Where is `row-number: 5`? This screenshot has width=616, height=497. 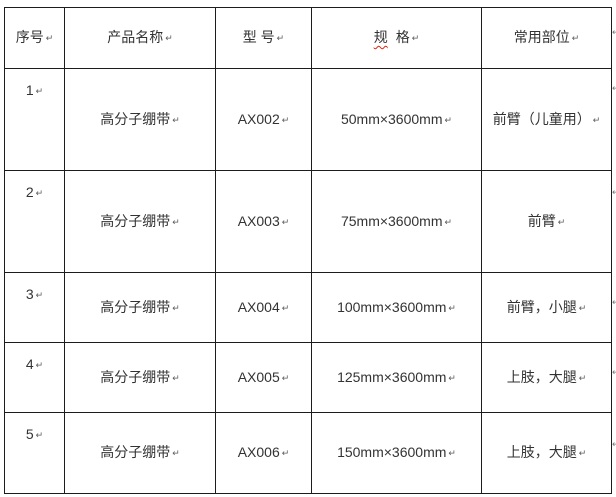
row-number: 5 is located at coordinates (29, 434).